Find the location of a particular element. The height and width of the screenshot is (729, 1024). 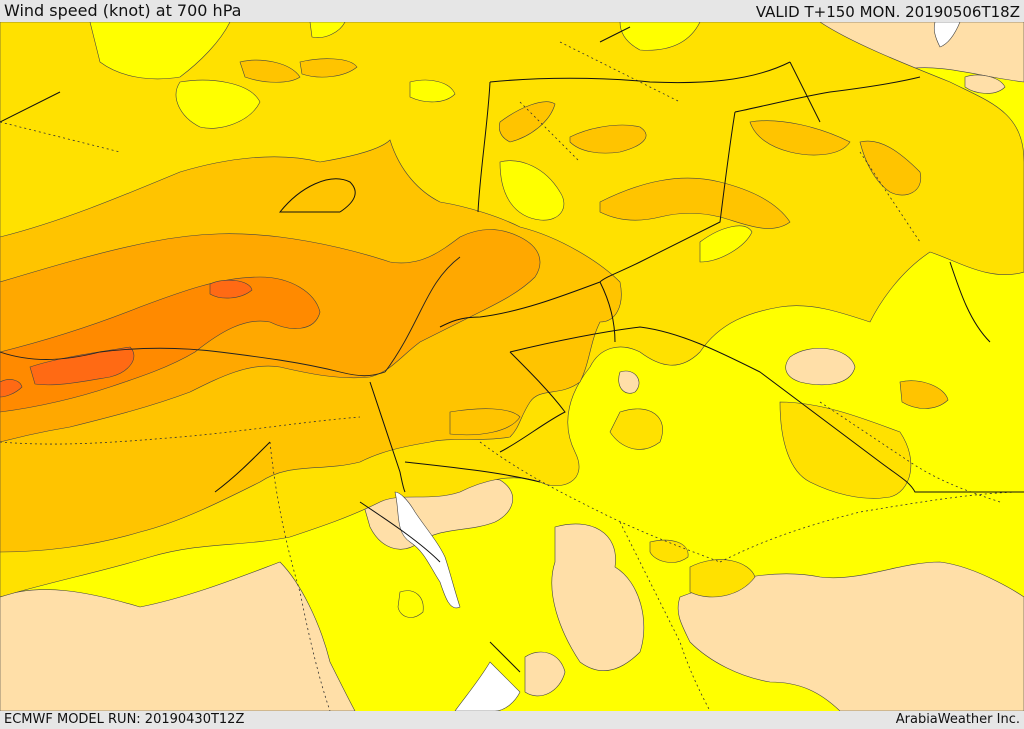

valid-time: VALID T+150 MON. 20190506T18Z is located at coordinates (887, 12).